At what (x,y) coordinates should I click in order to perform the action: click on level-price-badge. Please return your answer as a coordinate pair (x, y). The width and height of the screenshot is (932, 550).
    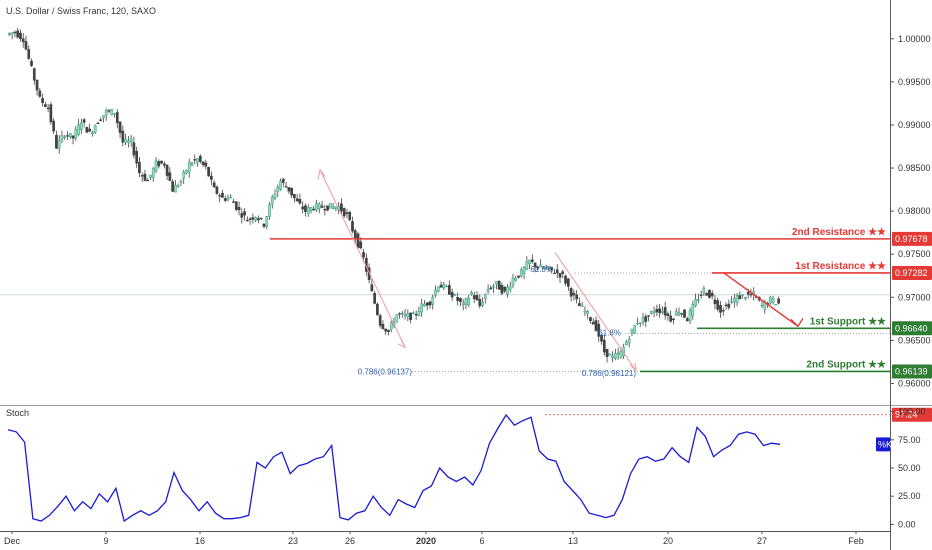
    Looking at the image, I should click on (912, 371).